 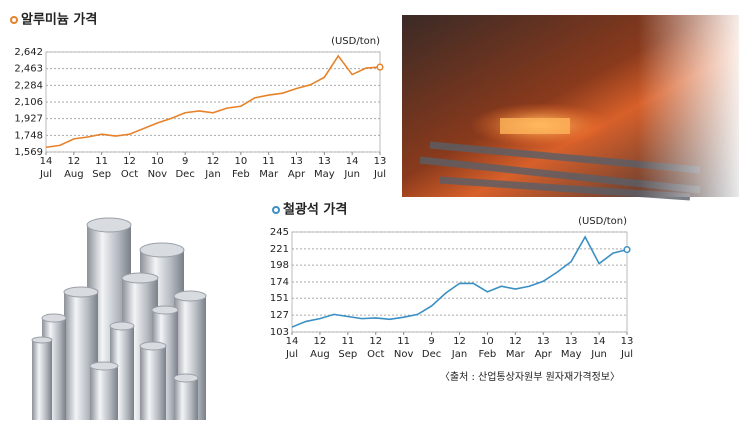 What do you see at coordinates (28, 85) in the screenshot?
I see `y-tick-label: 2,284` at bounding box center [28, 85].